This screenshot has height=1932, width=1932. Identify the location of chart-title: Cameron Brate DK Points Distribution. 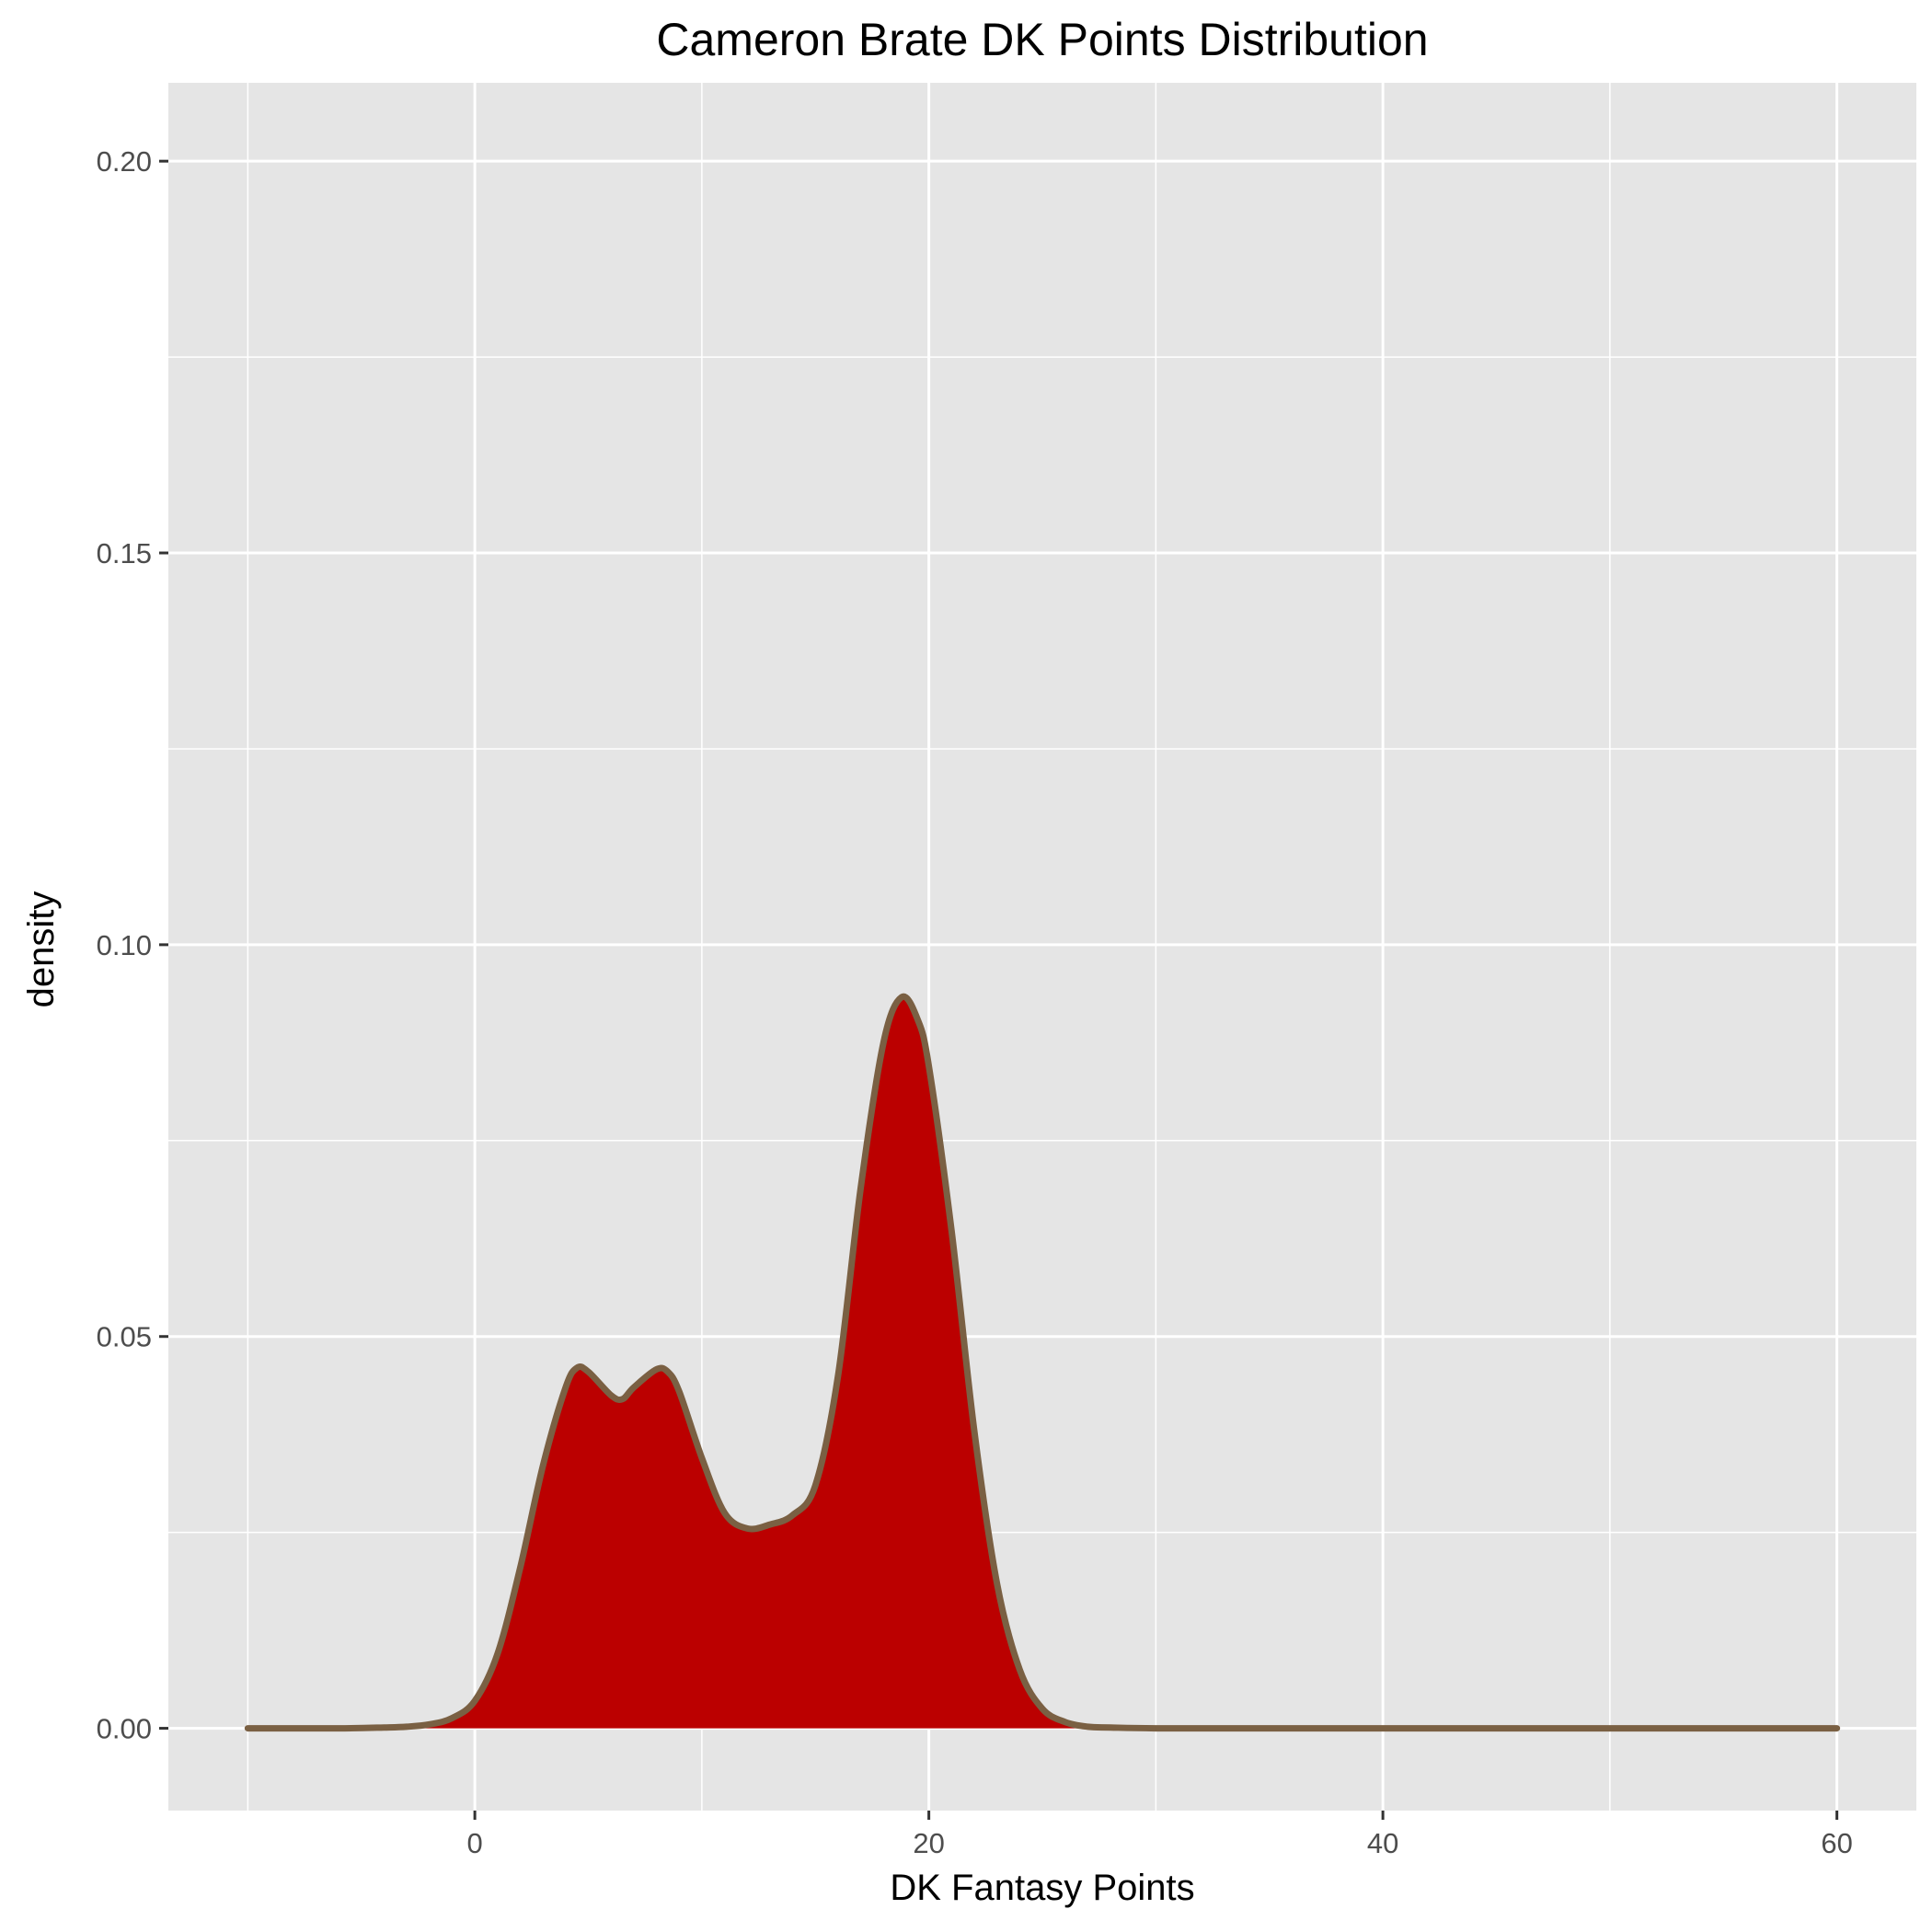
(1042, 39).